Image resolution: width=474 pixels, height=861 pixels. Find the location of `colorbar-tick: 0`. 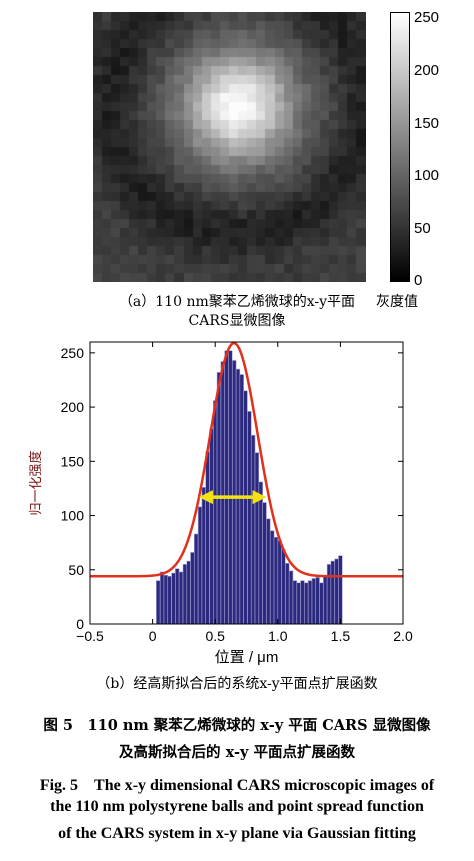

colorbar-tick: 0 is located at coordinates (418, 280).